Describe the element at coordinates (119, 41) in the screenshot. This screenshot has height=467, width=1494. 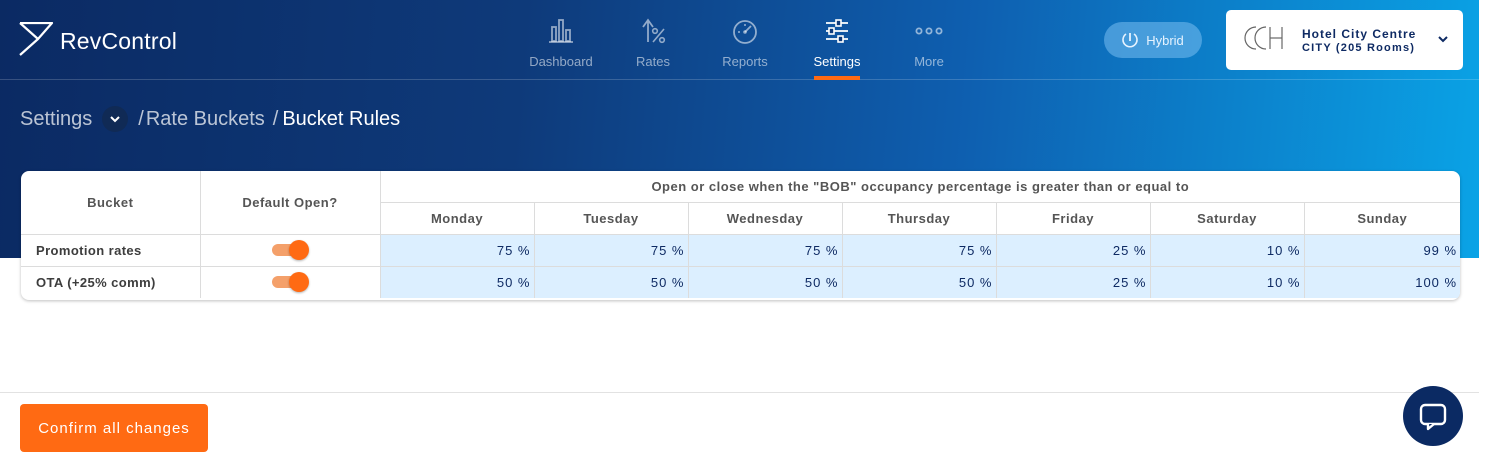
I see `brand-name: RevControl` at that location.